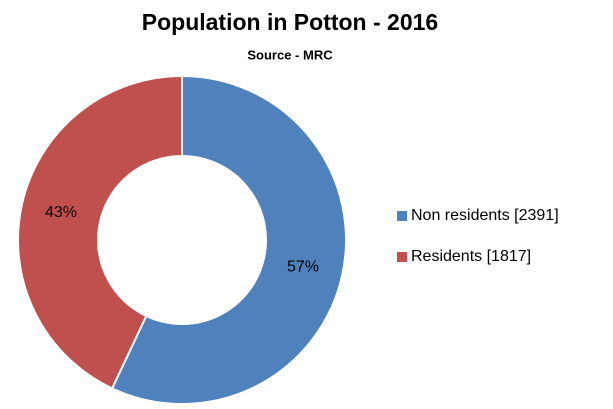 This screenshot has height=409, width=613. I want to click on legend-label: Residents [1817], so click(471, 256).